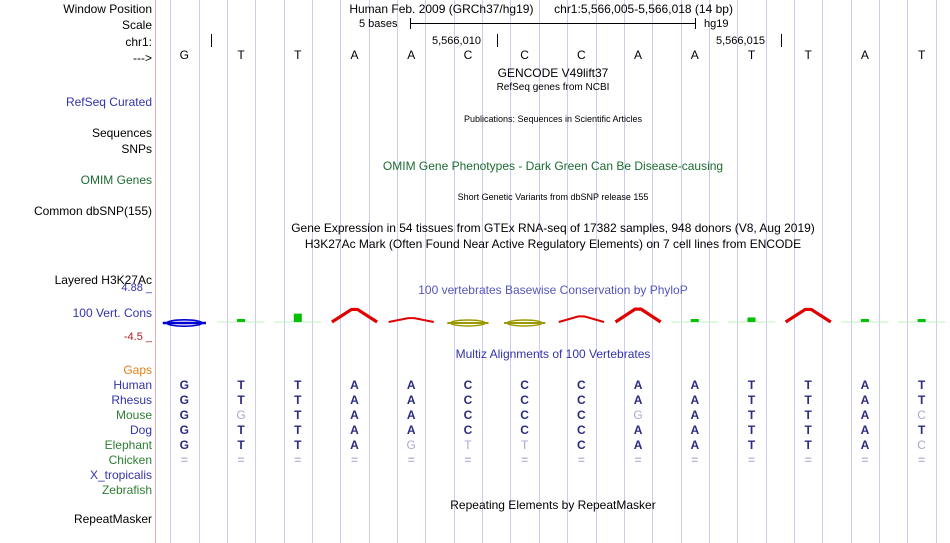  I want to click on track-title-refseq: RefSeq genes from NCBI, so click(553, 87).